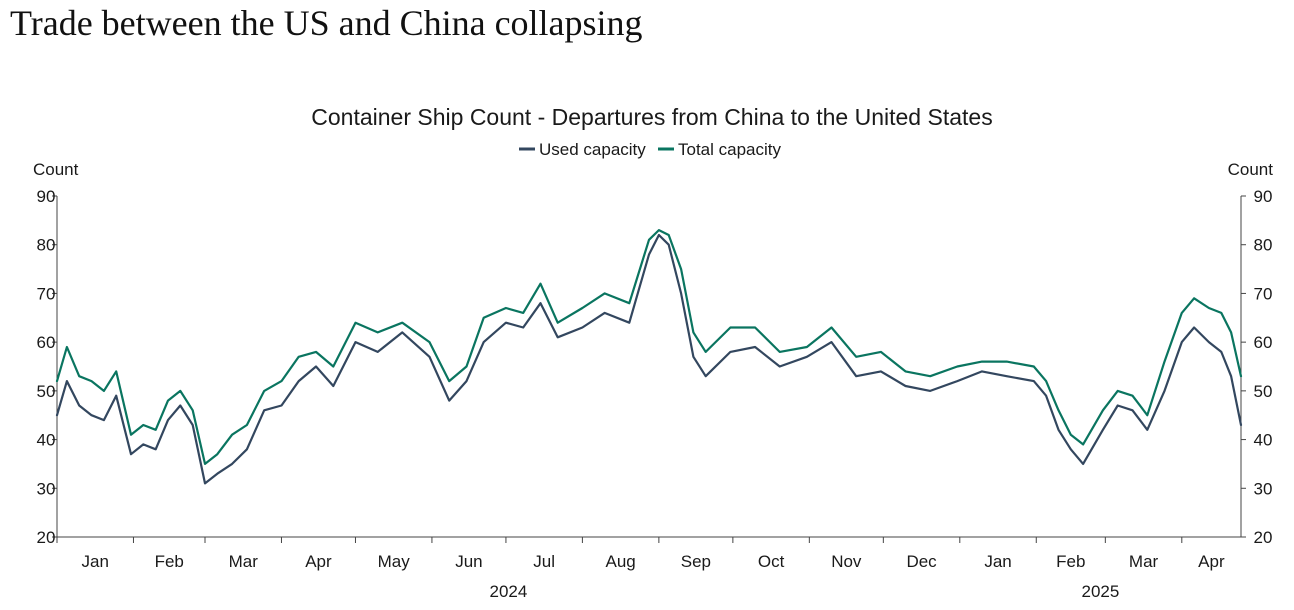 This screenshot has width=1294, height=610. I want to click on y-tick-label-right: 20, so click(1263, 537).